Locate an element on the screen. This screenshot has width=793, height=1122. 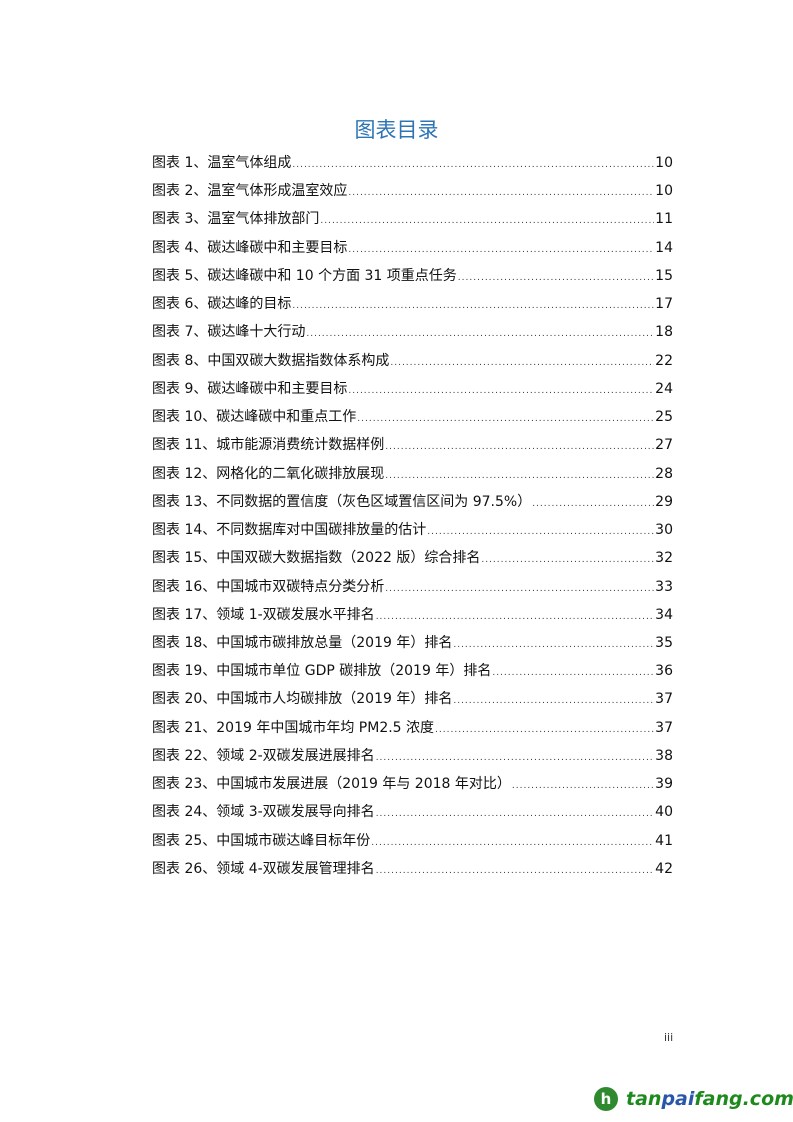
toc-entry-label: 图表 9、碳达峰碳中和主要目标 is located at coordinates (250, 388).